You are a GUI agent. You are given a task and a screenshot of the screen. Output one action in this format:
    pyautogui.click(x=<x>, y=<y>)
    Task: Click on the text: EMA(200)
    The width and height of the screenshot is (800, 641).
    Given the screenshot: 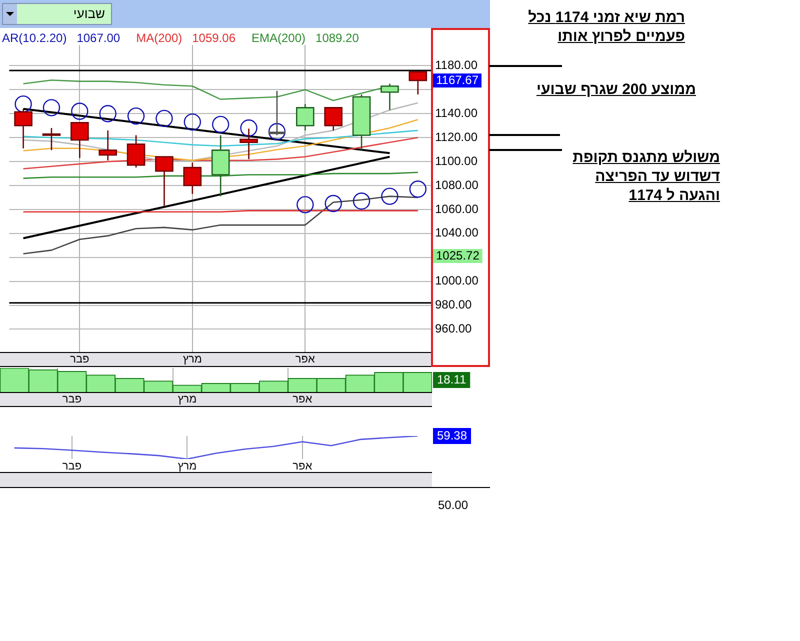 What is the action you would take?
    pyautogui.click(x=279, y=38)
    